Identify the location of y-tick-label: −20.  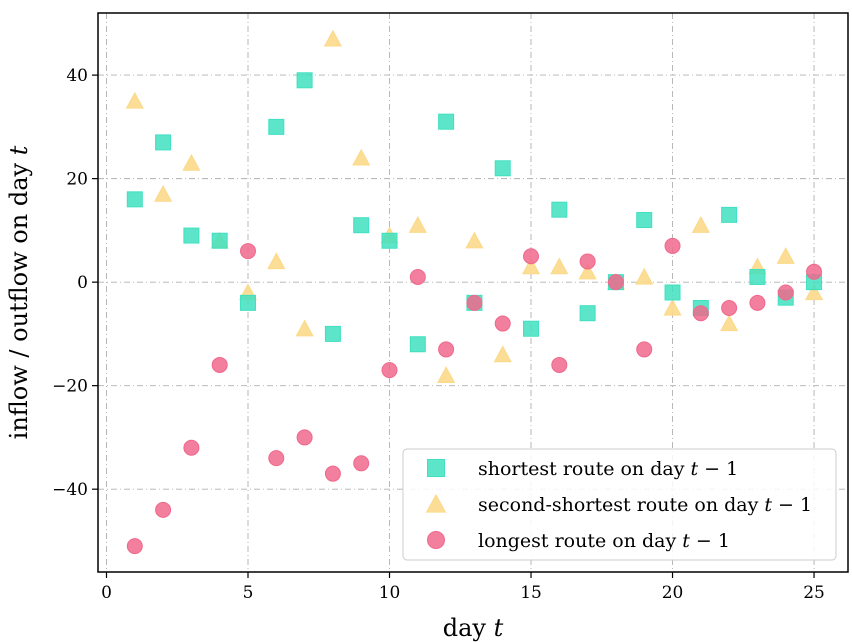
(70, 387).